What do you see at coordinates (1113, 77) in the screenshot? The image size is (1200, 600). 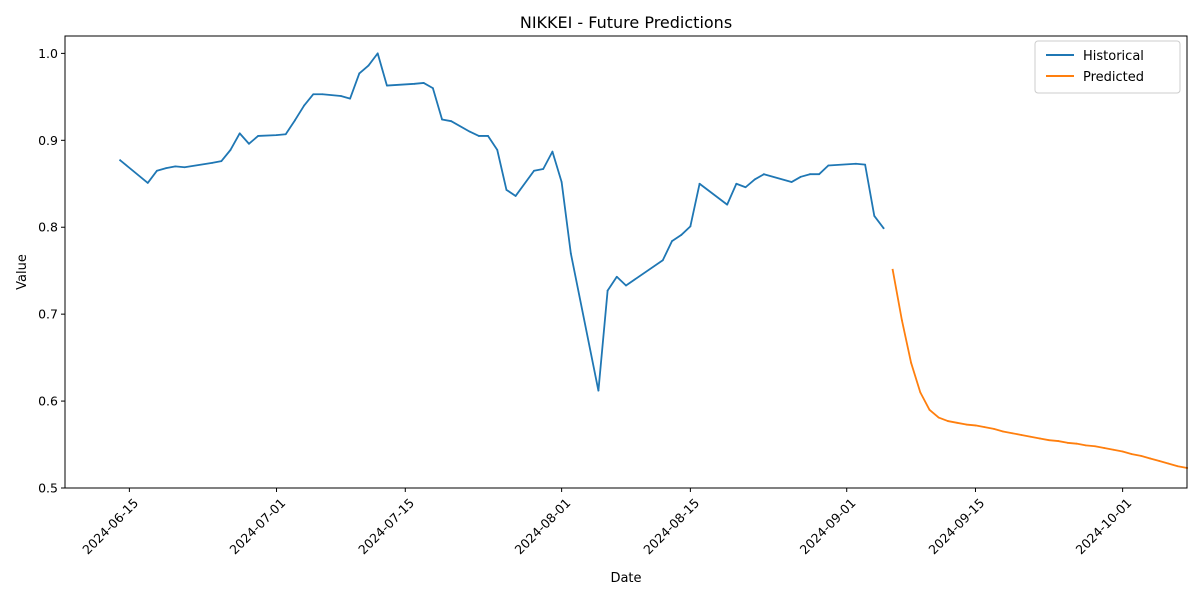 I see `legend-label-predicted: Predicted` at bounding box center [1113, 77].